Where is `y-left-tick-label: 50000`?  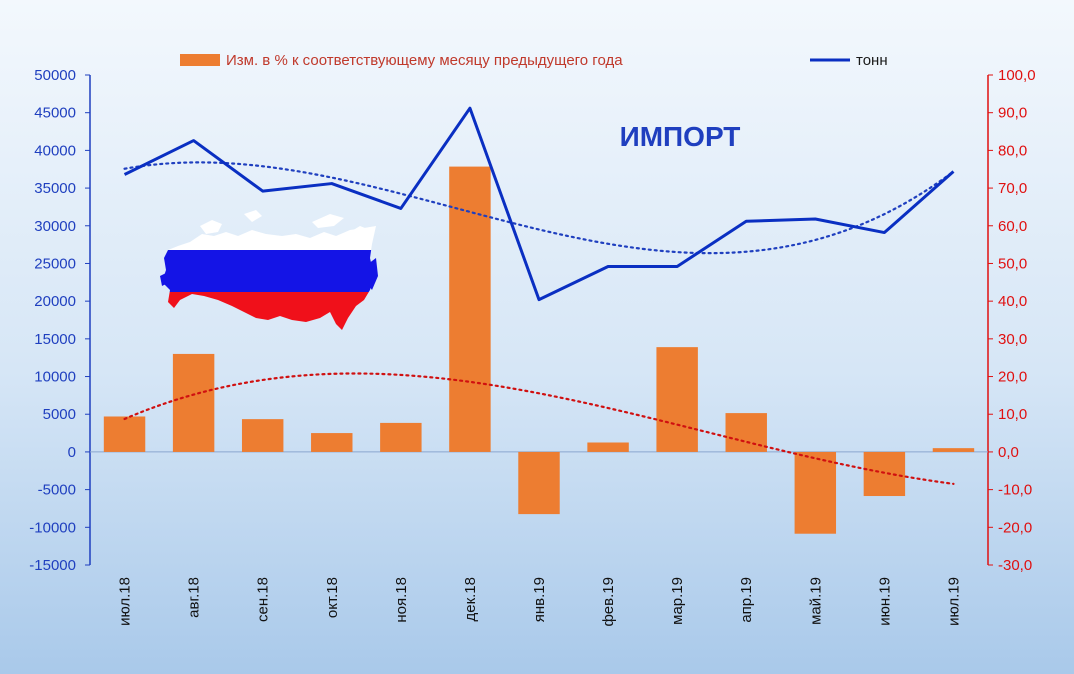
y-left-tick-label: 50000 is located at coordinates (55, 75).